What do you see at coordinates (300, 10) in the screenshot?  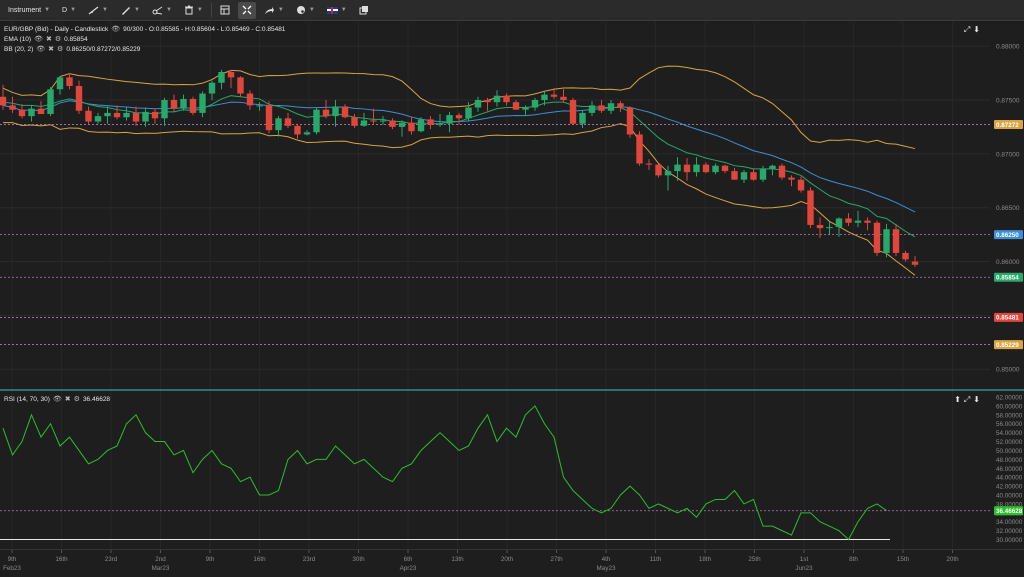 I see `palette-icon` at bounding box center [300, 10].